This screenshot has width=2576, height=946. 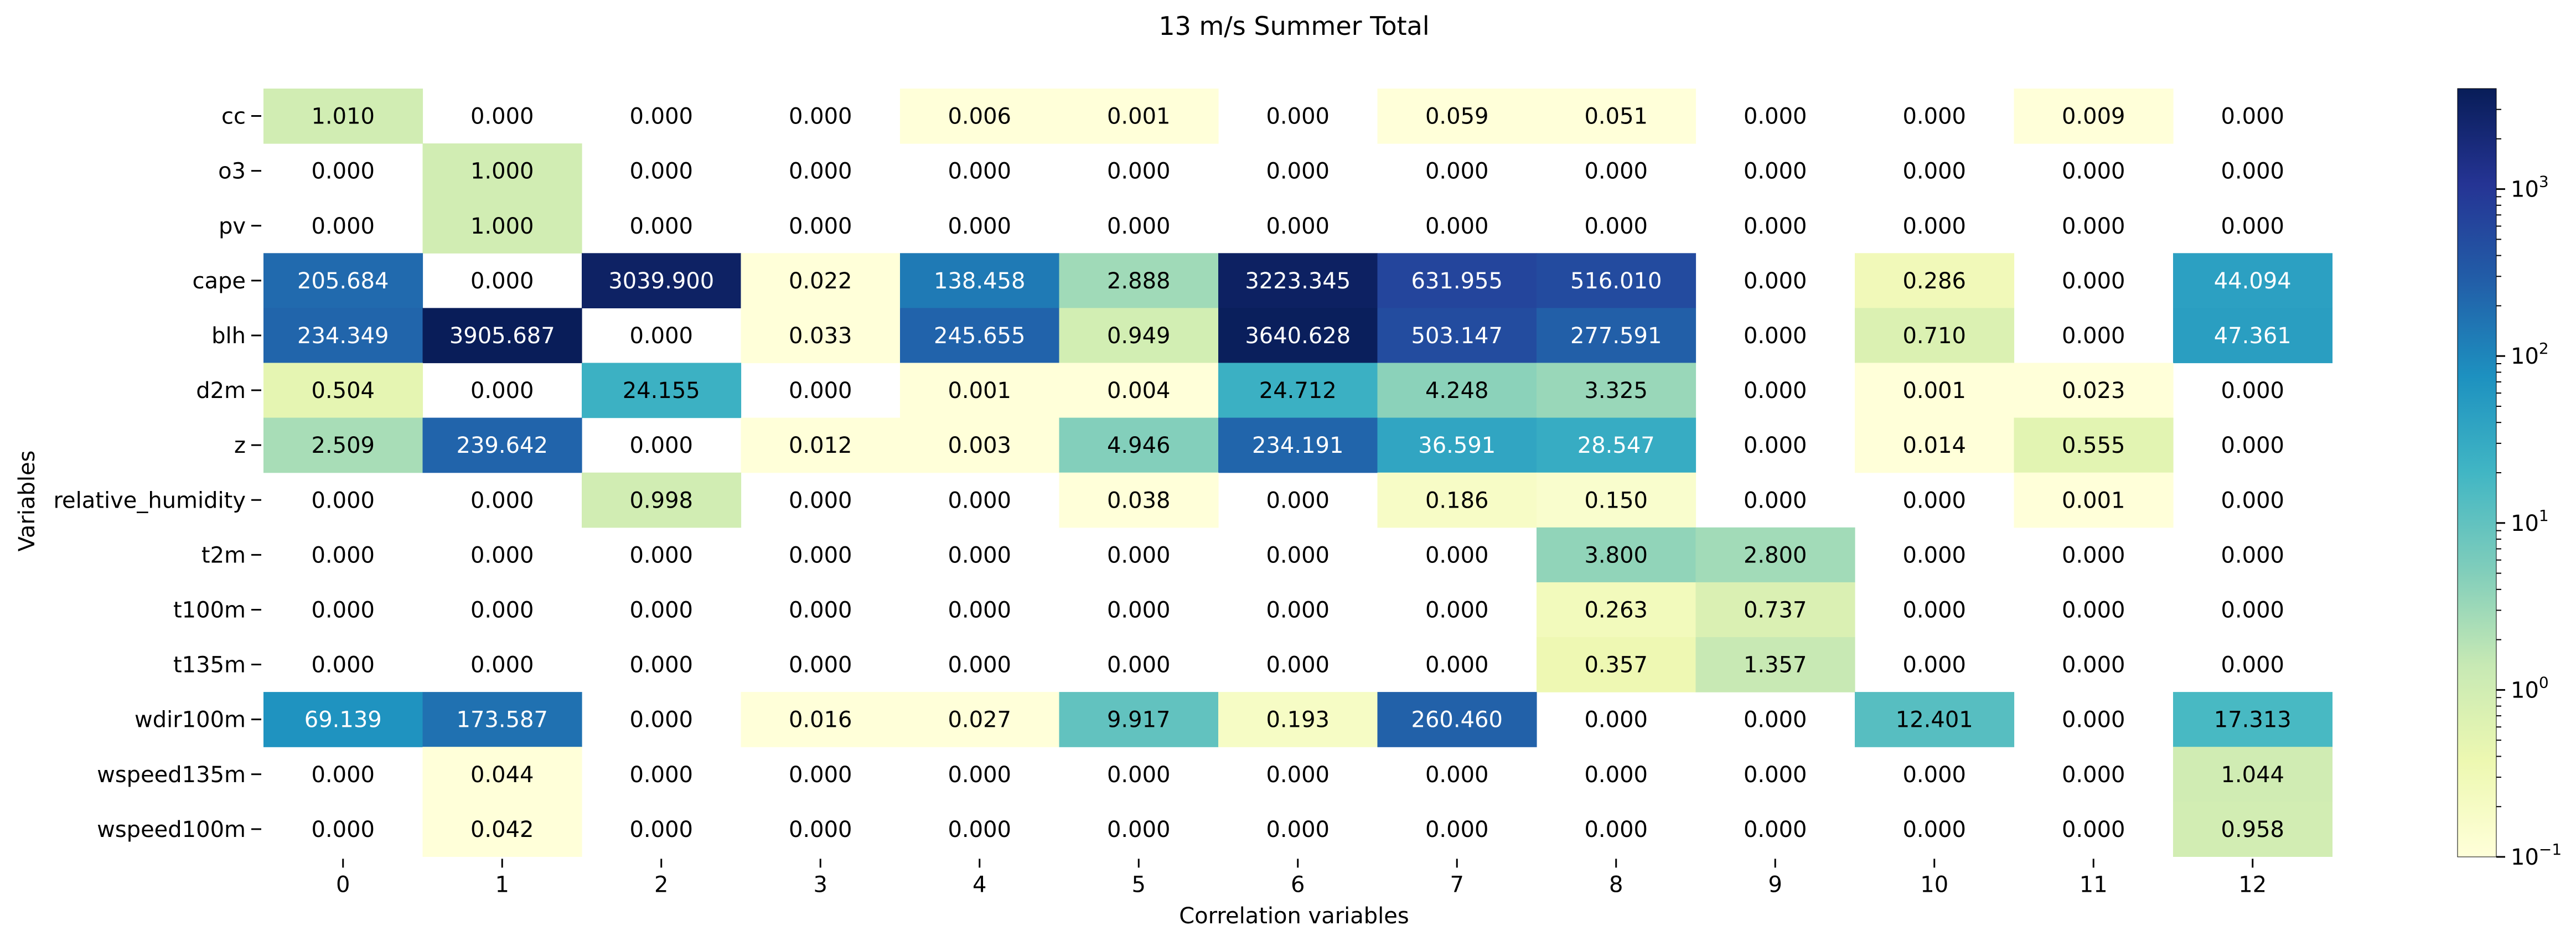 I want to click on cell-value-label: 0.042, so click(x=502, y=829).